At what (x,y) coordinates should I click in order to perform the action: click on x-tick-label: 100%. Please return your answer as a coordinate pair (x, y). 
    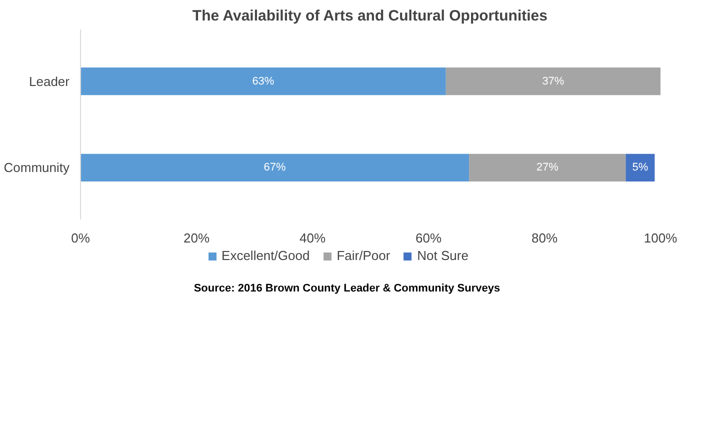
    Looking at the image, I should click on (661, 238).